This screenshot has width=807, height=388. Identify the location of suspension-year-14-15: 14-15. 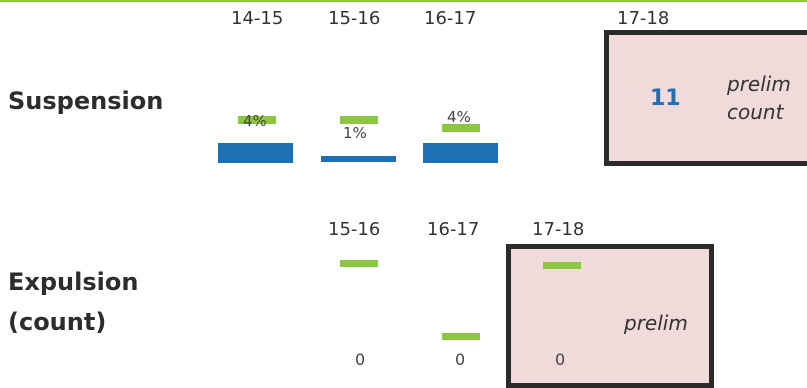
(257, 18).